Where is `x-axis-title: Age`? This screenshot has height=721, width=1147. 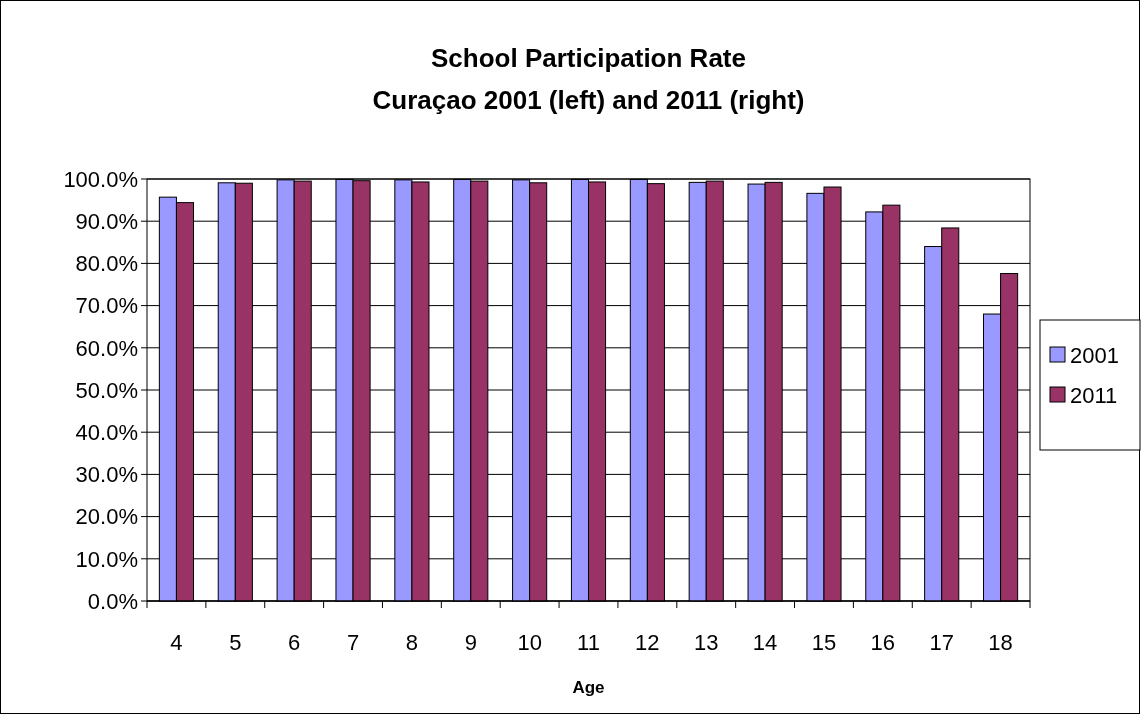
x-axis-title: Age is located at coordinates (588, 687).